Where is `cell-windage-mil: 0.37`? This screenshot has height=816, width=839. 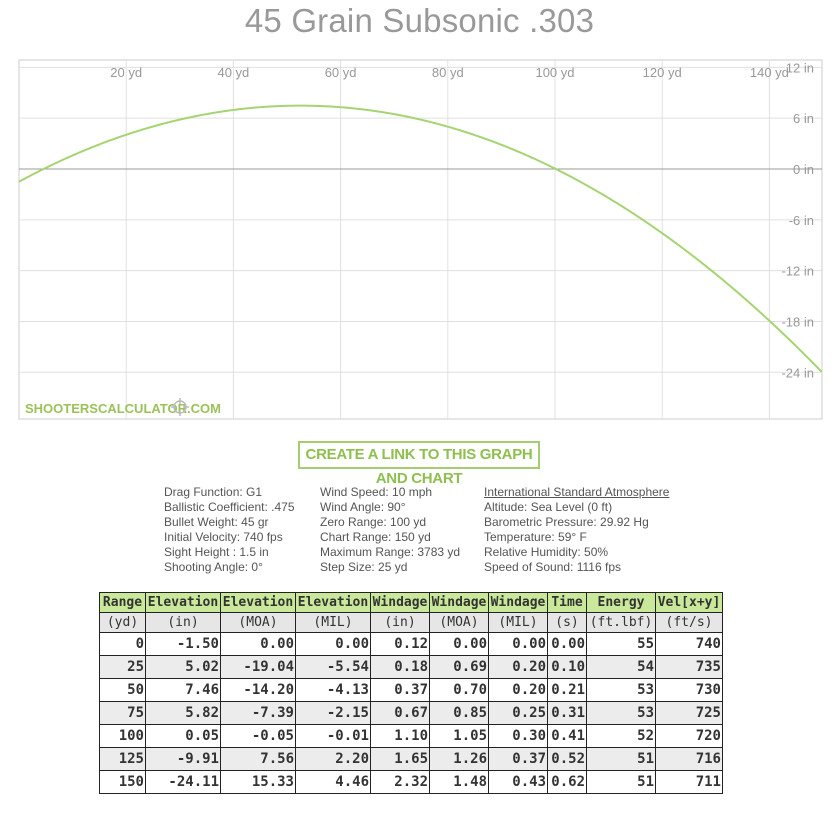
cell-windage-mil: 0.37 is located at coordinates (518, 759).